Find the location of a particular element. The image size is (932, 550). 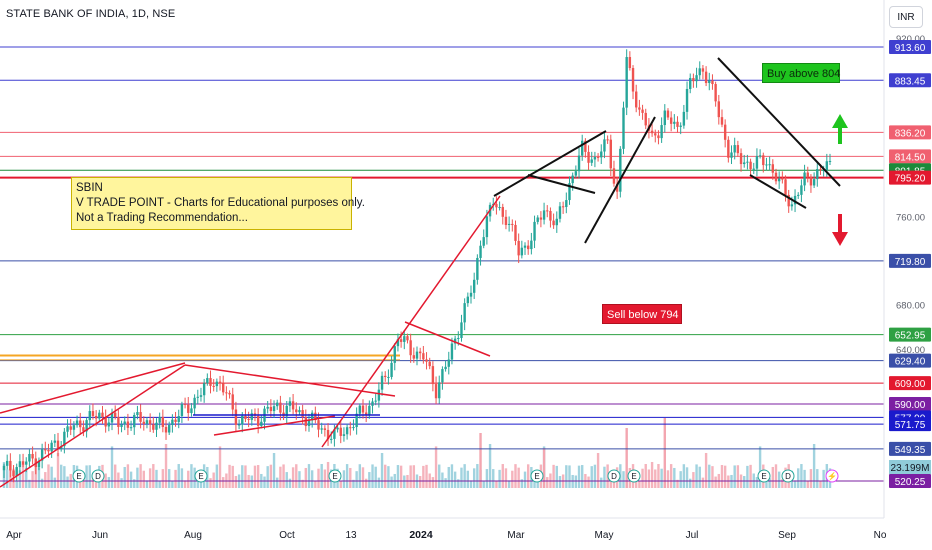

price-tag-text: 913.60 is located at coordinates (910, 48).